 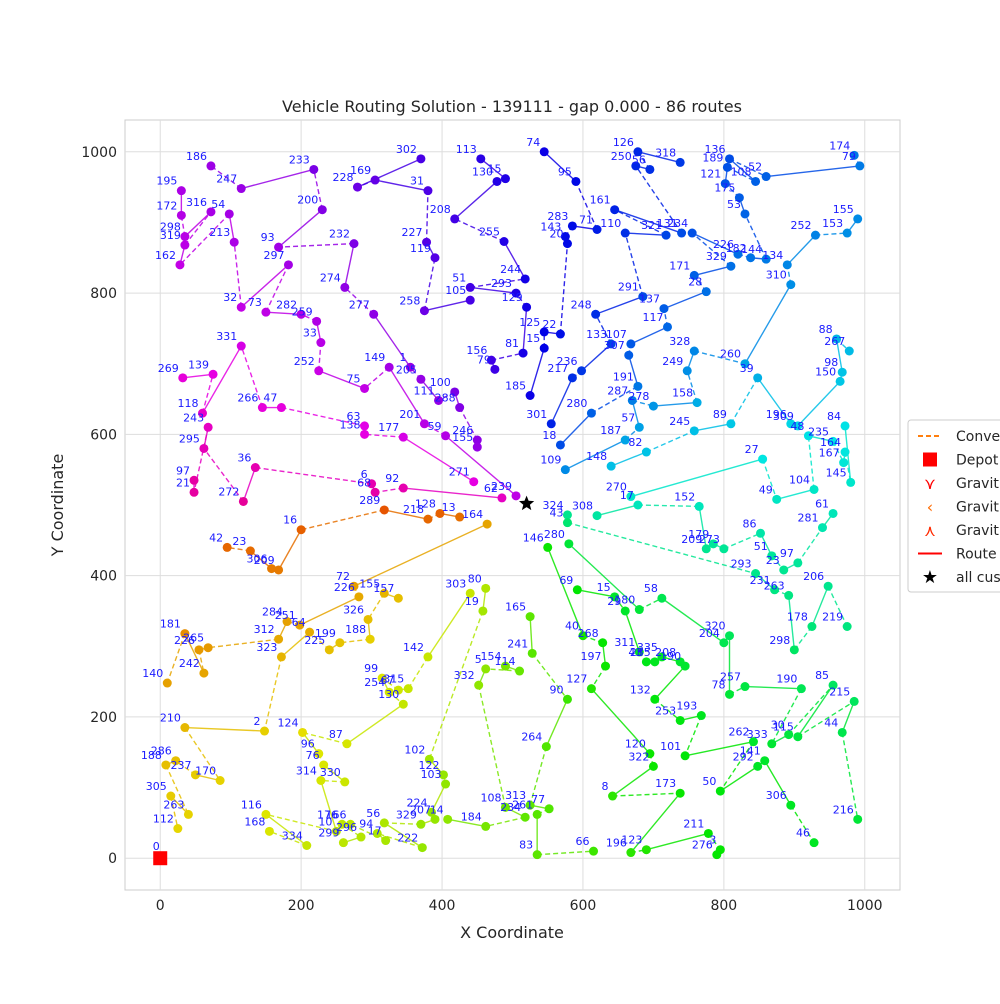 I want to click on customer-label: 88, so click(x=826, y=329).